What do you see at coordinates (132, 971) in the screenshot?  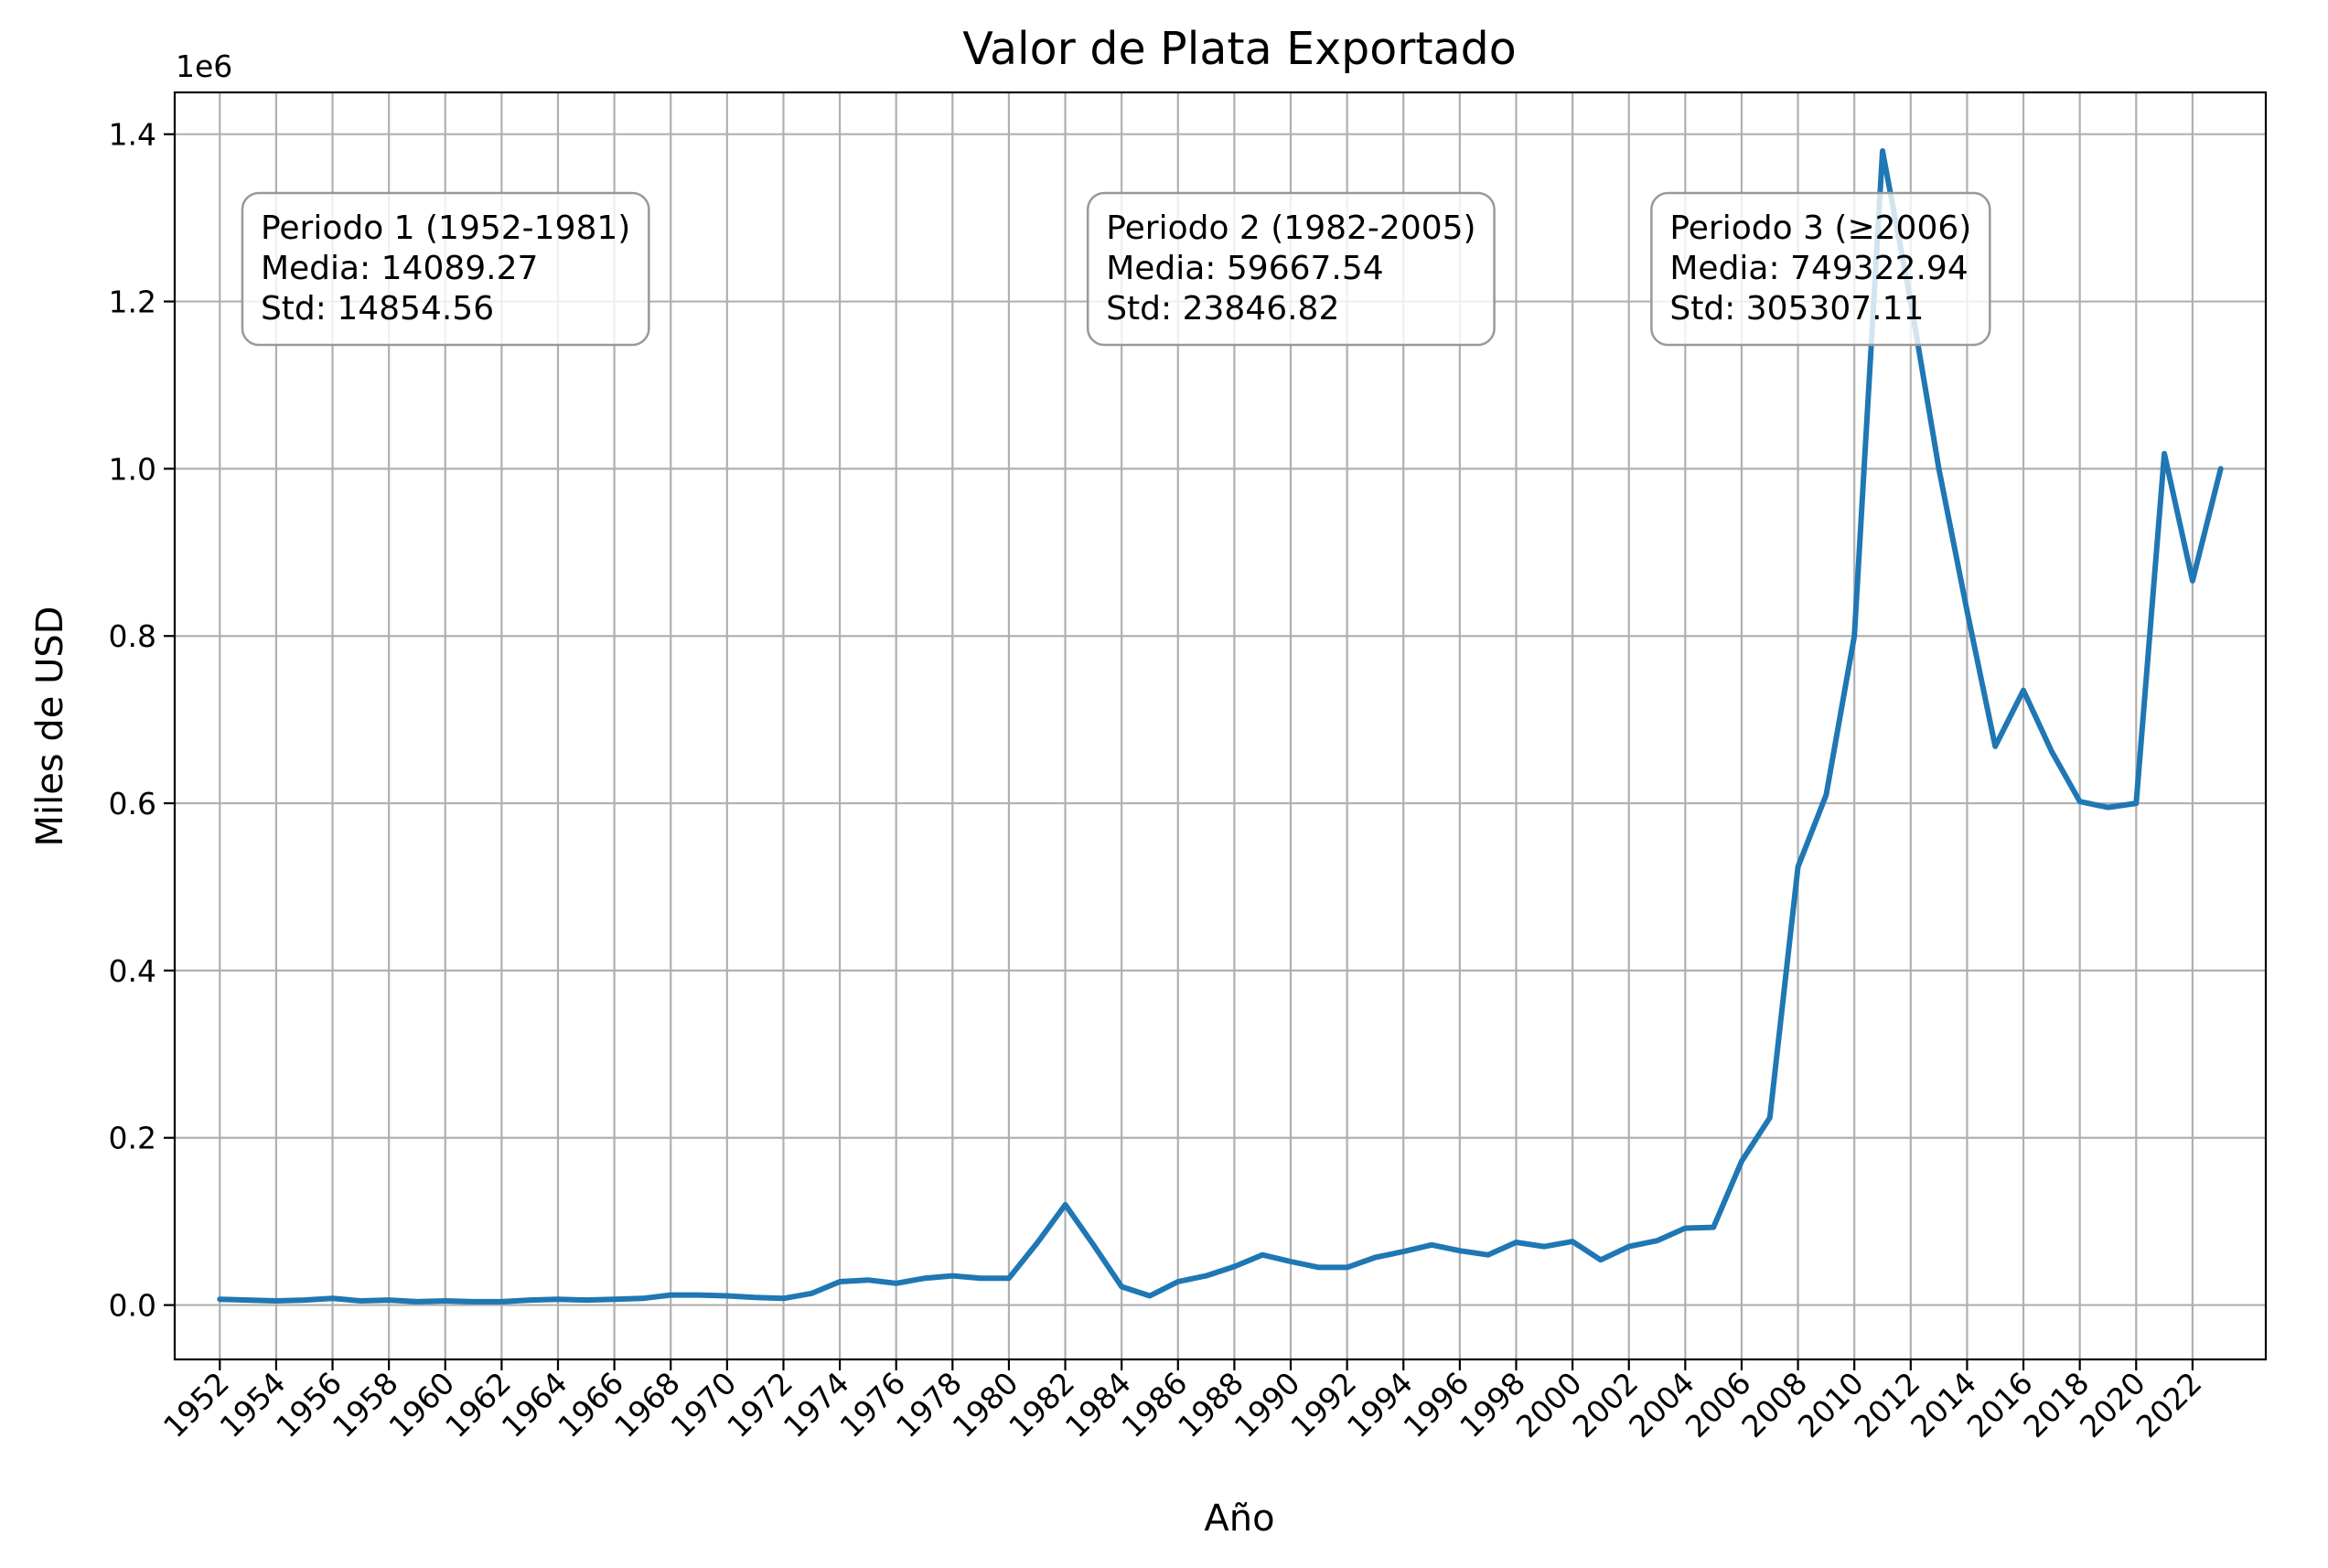 I see `y-tick-label: 0.4` at bounding box center [132, 971].